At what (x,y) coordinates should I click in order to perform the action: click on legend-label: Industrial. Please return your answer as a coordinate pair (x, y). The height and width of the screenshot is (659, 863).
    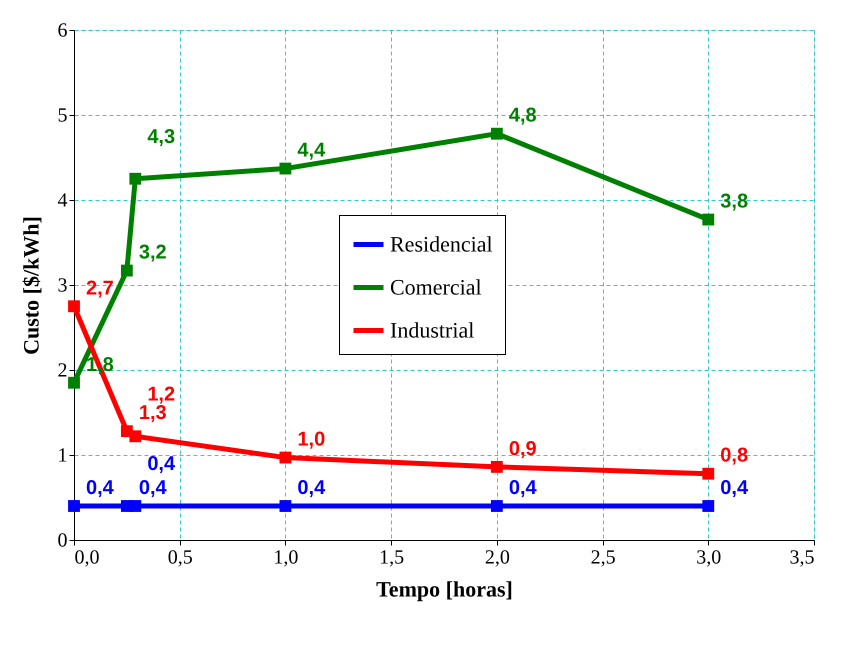
    Looking at the image, I should click on (432, 330).